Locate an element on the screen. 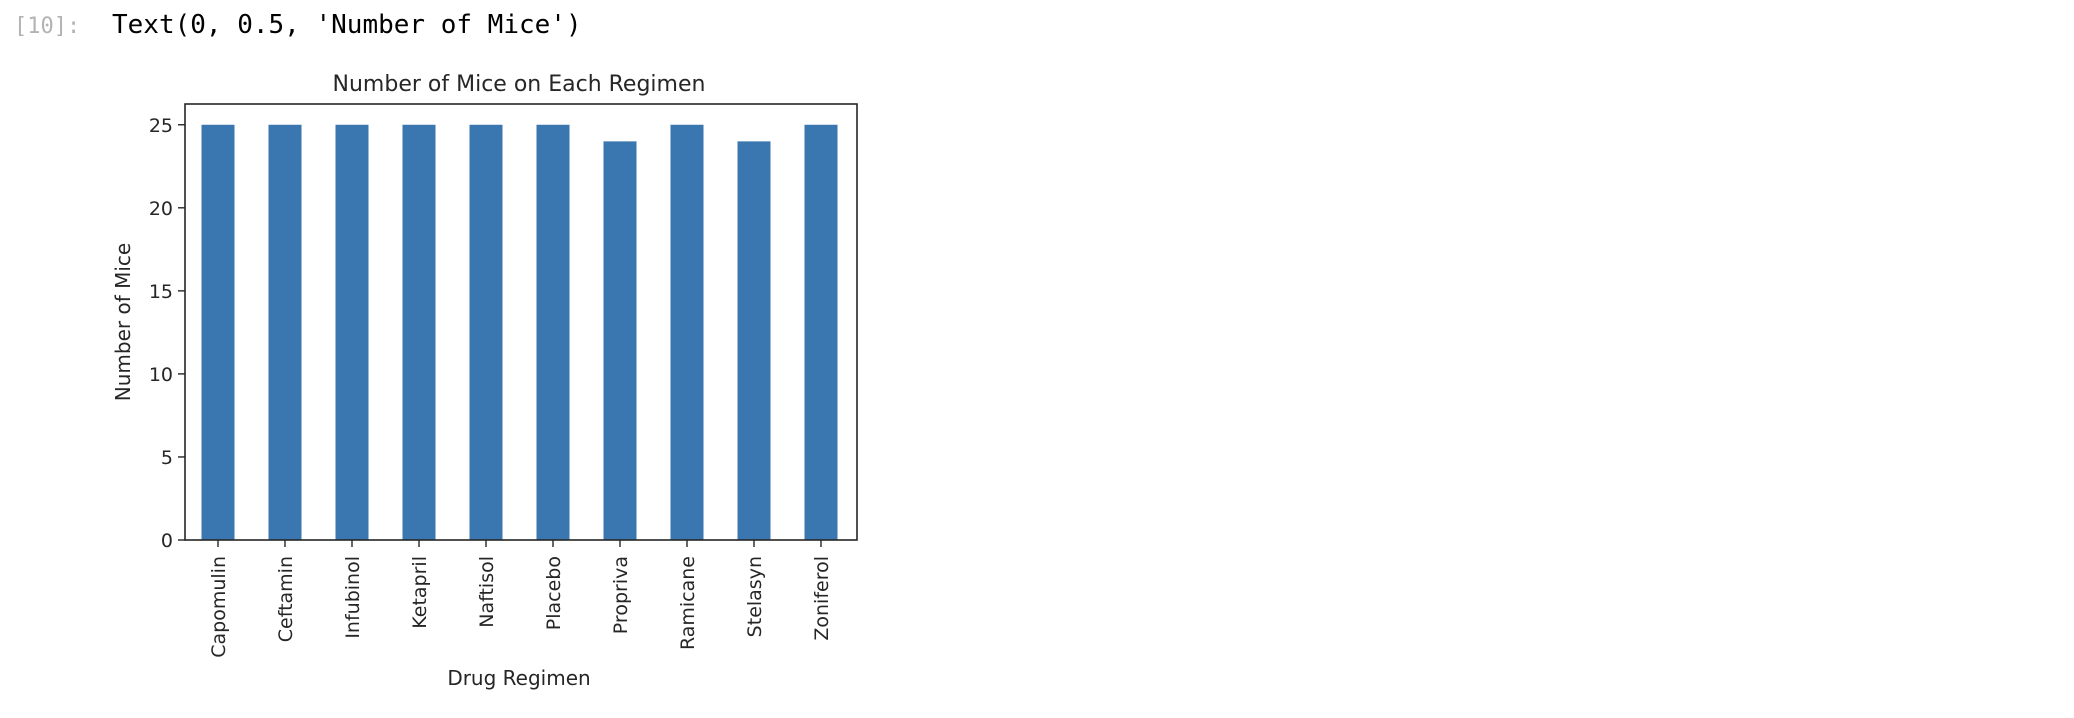 This screenshot has height=718, width=2074. x-tick-label: Naftisol is located at coordinates (487, 592).